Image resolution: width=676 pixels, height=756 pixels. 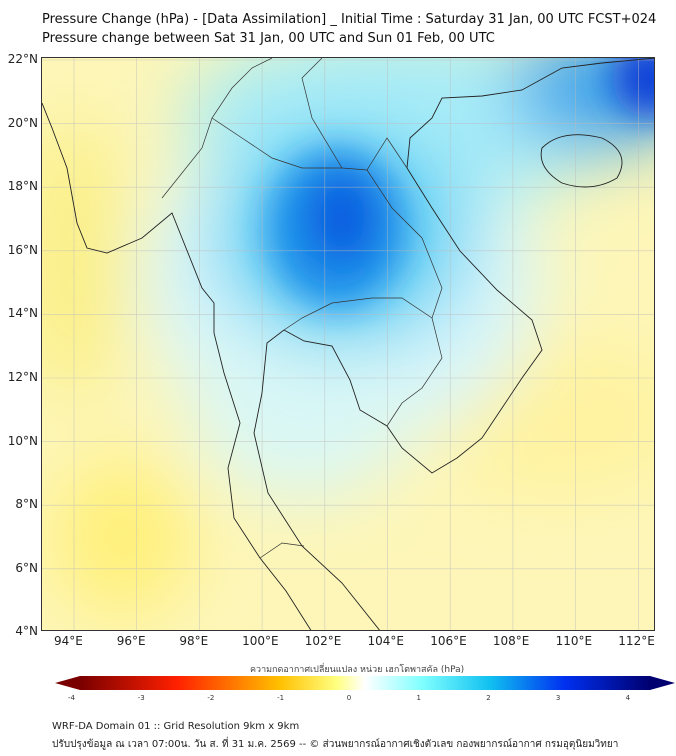 What do you see at coordinates (22, 59) in the screenshot?
I see `lat-label: 22°N` at bounding box center [22, 59].